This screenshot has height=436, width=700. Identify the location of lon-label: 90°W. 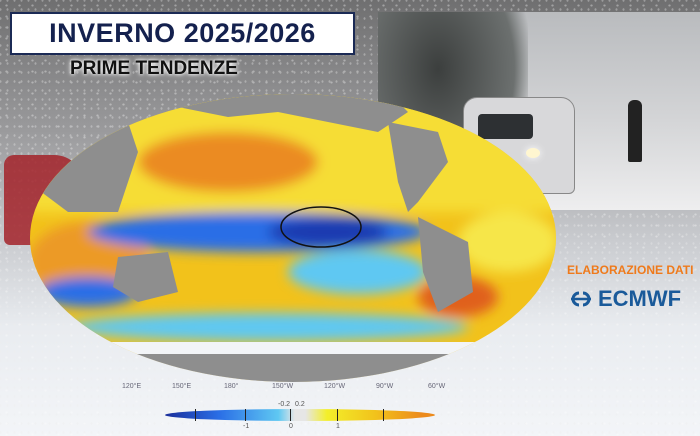
(385, 386).